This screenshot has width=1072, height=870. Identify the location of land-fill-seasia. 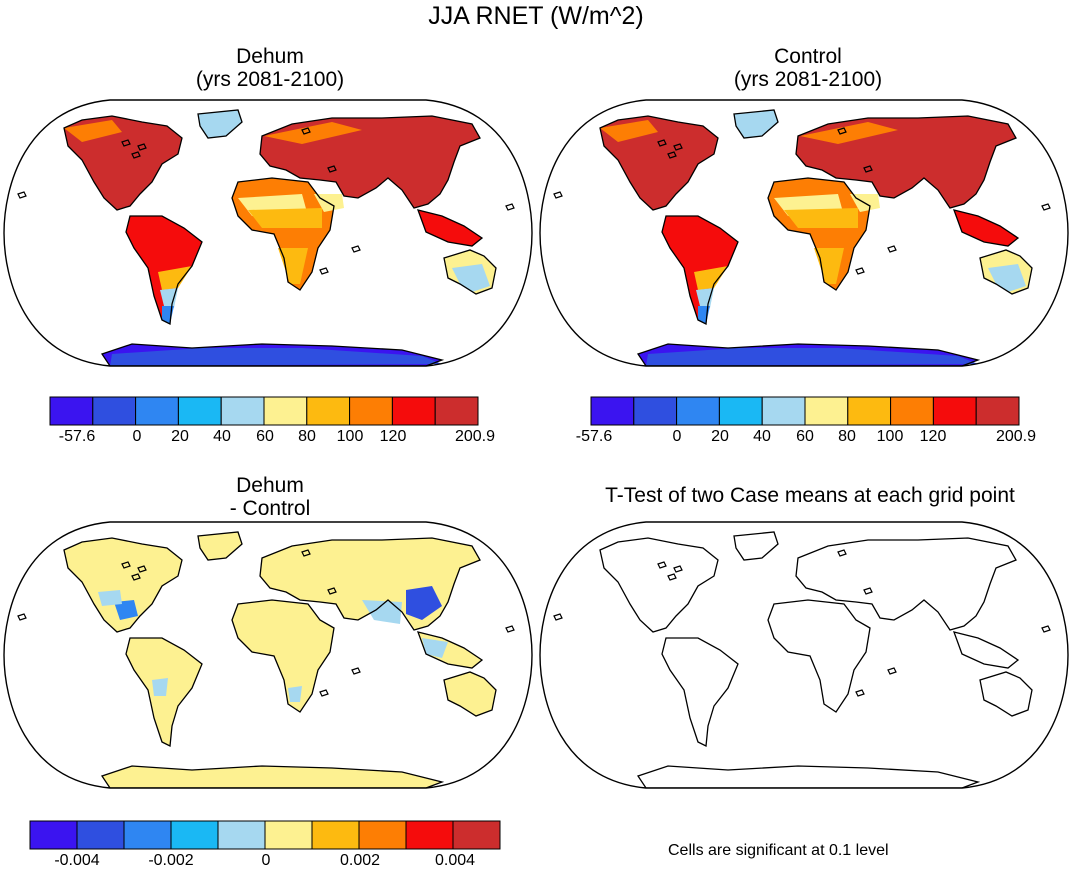
(450, 228).